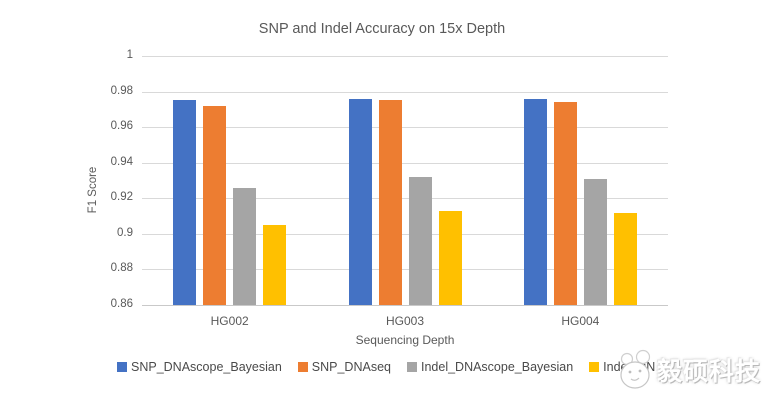  Describe the element at coordinates (390, 202) in the screenshot. I see `bar-SNP_DNAseq-HG003` at that location.